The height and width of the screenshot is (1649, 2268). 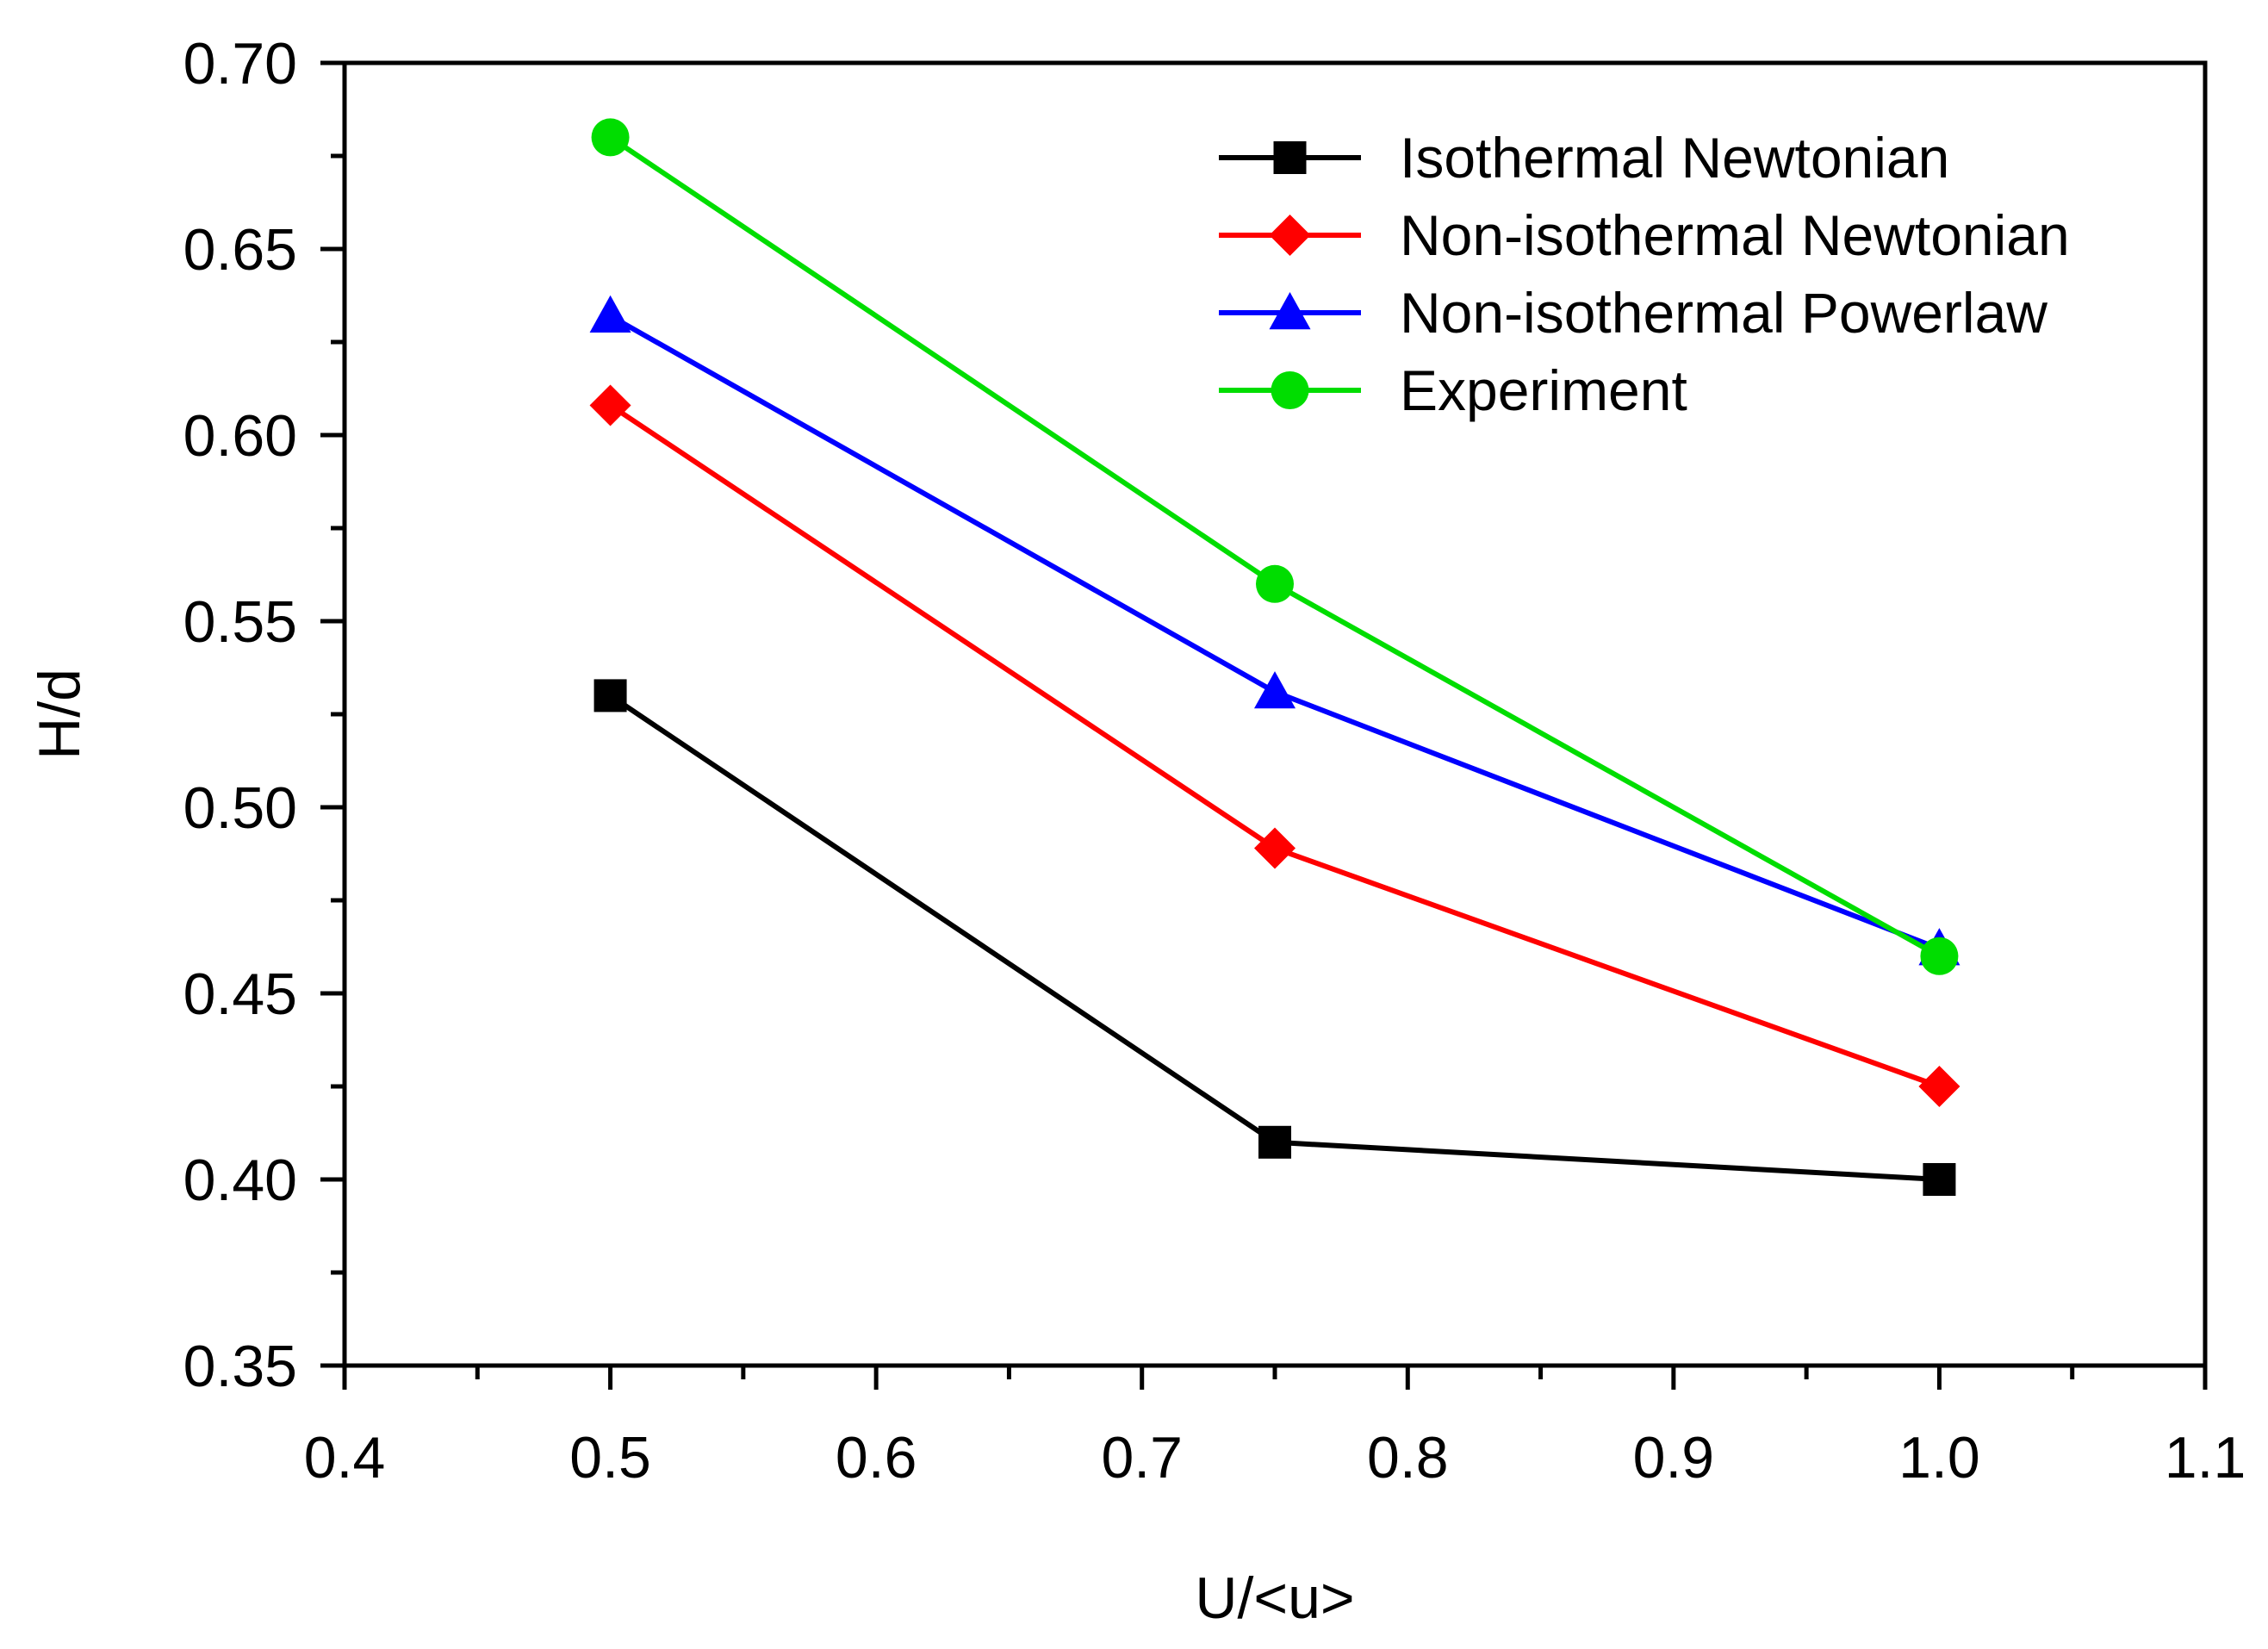 I want to click on legend-label: Experiment, so click(x=1543, y=390).